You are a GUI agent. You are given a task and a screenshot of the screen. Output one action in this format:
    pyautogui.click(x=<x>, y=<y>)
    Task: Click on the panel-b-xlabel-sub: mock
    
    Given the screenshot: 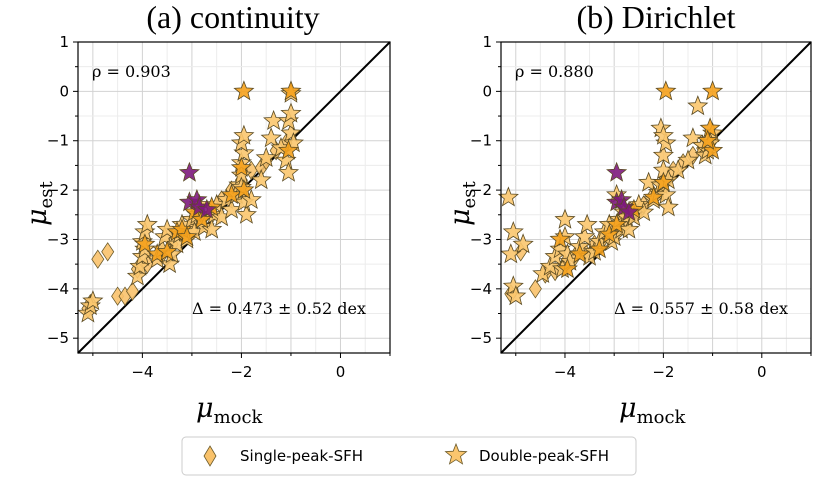 What is the action you would take?
    pyautogui.click(x=662, y=417)
    